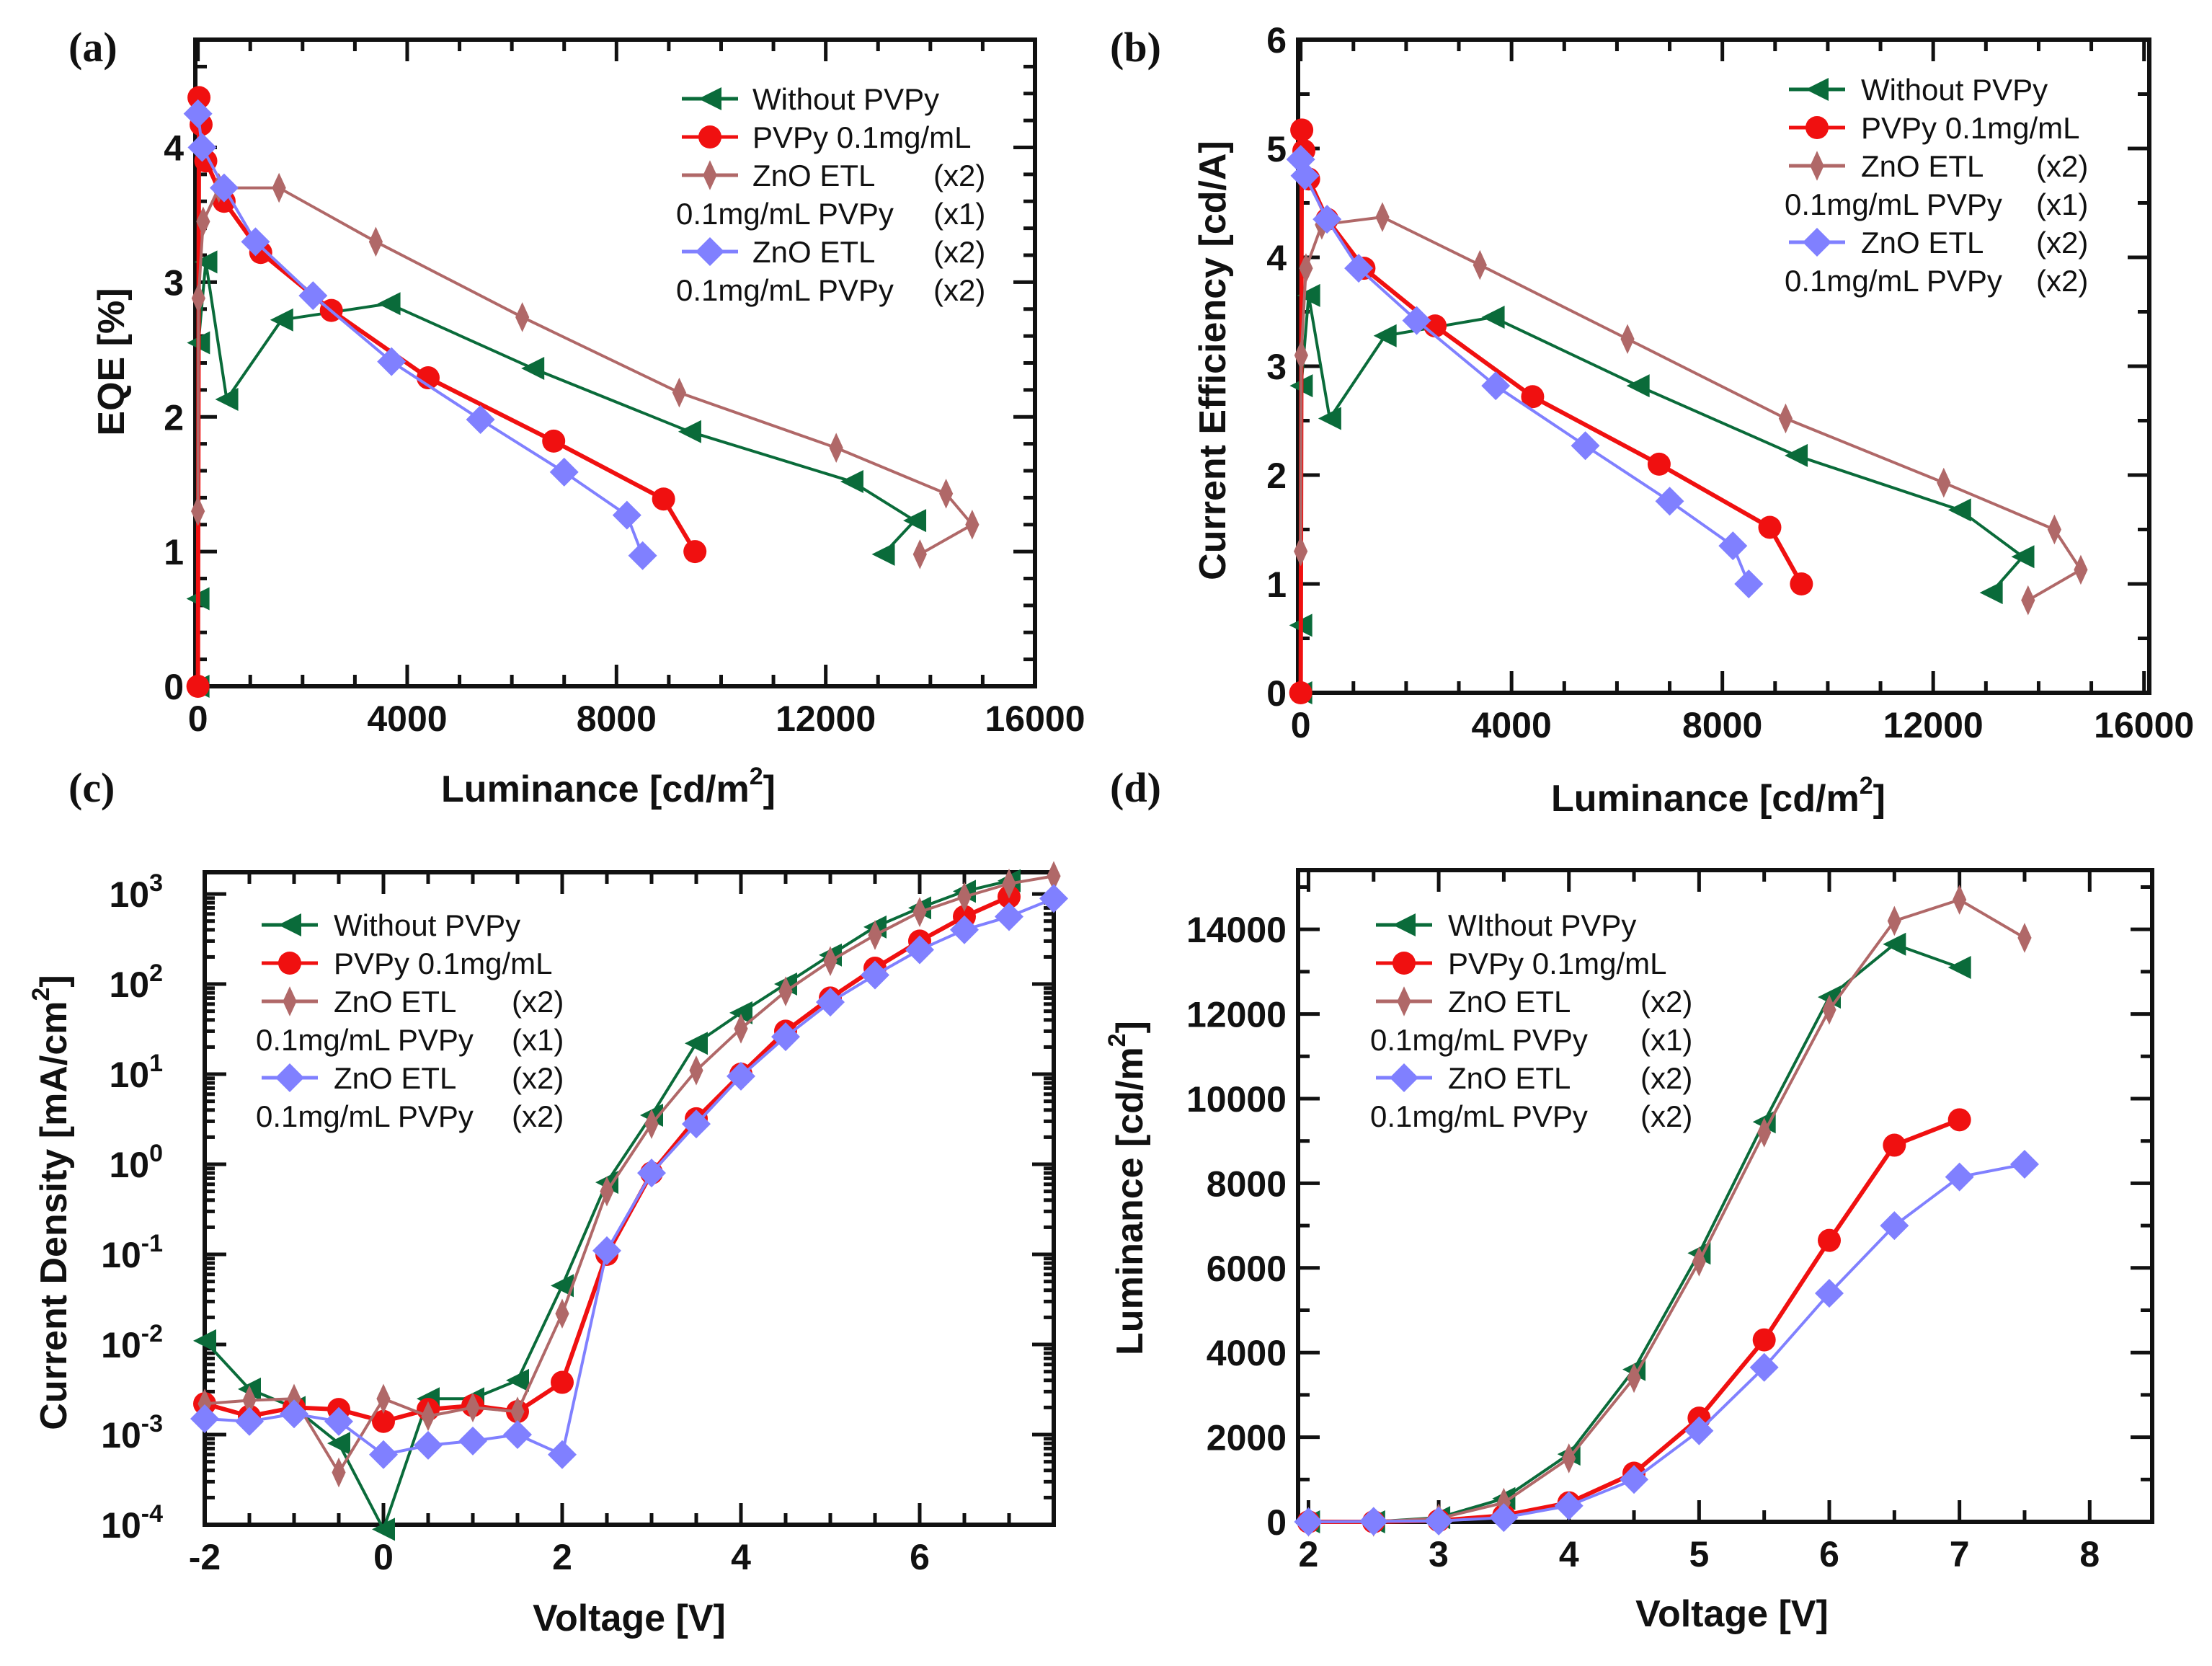 The height and width of the screenshot is (1666, 2212). I want to click on axis-label-part: Voltage [V], so click(1732, 1614).